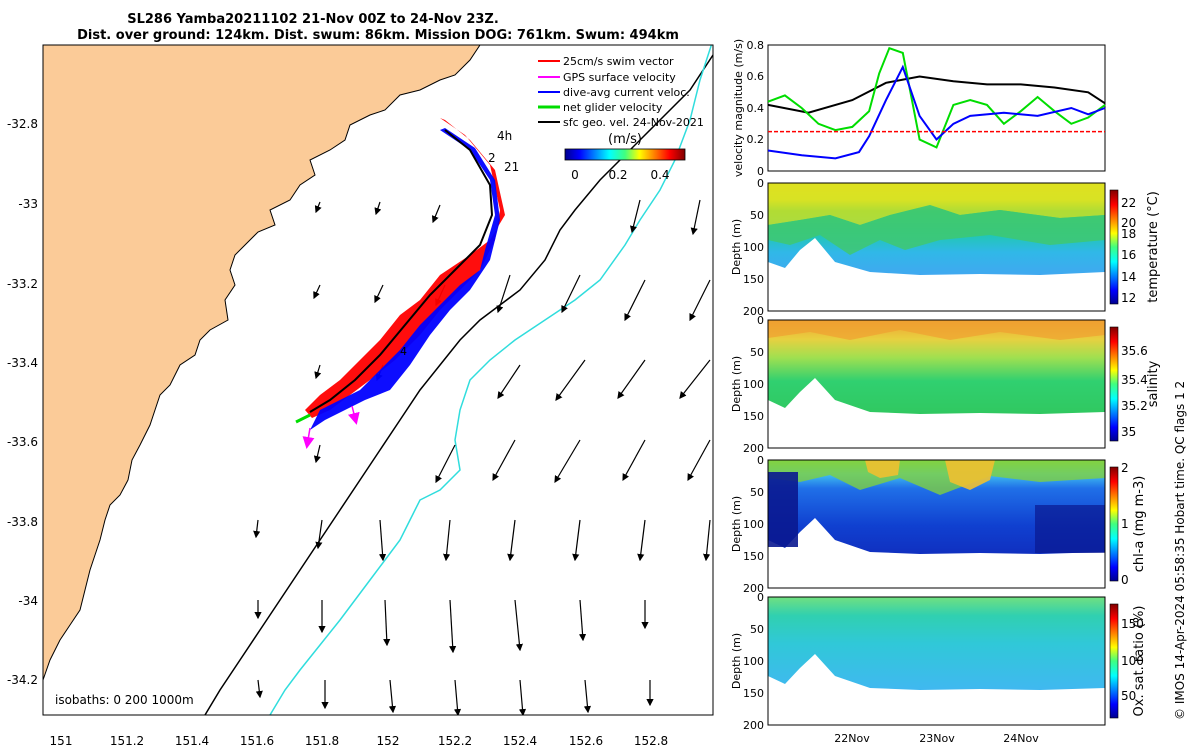  What do you see at coordinates (753, 661) in the screenshot?
I see `ox-yticks: 0 50 100 150 200` at bounding box center [753, 661].